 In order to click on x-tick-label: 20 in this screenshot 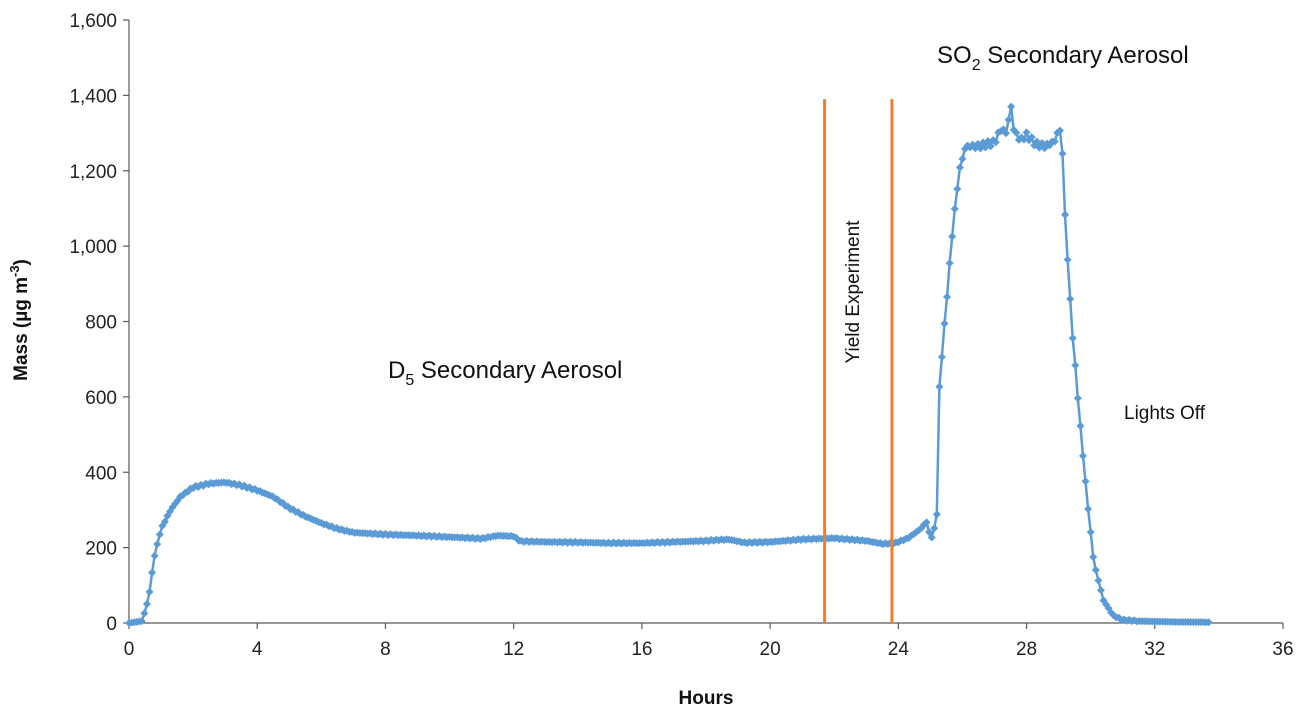, I will do `click(770, 649)`.